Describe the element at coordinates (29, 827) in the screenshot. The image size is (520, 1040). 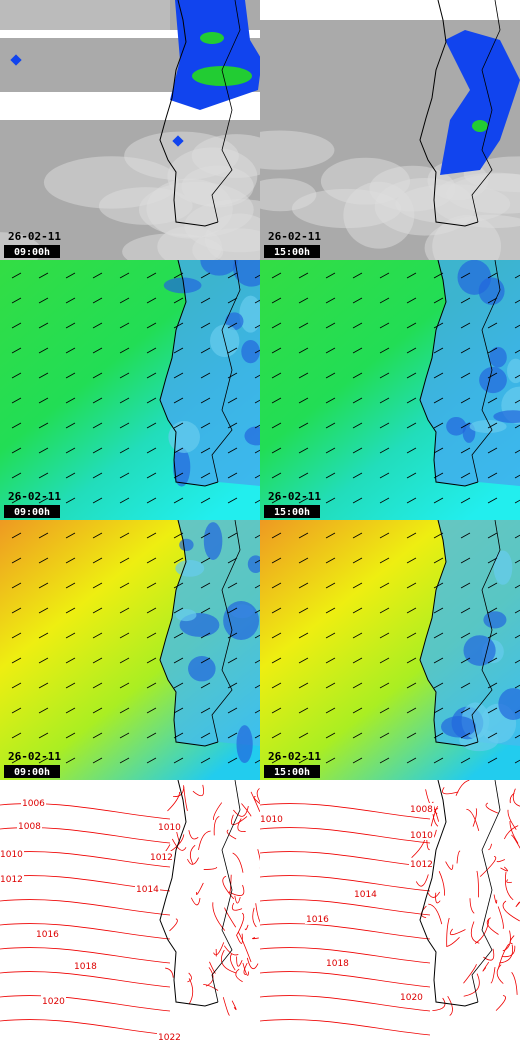
I see `isobar-label: 1008` at that location.